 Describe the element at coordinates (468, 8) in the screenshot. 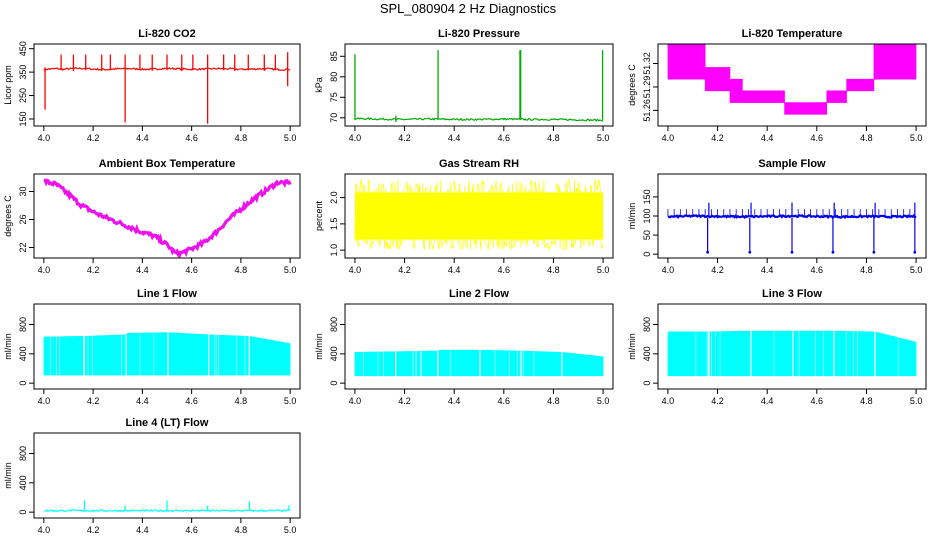

I see `page-title: SPL_080904 2 Hz Diagnostics` at that location.